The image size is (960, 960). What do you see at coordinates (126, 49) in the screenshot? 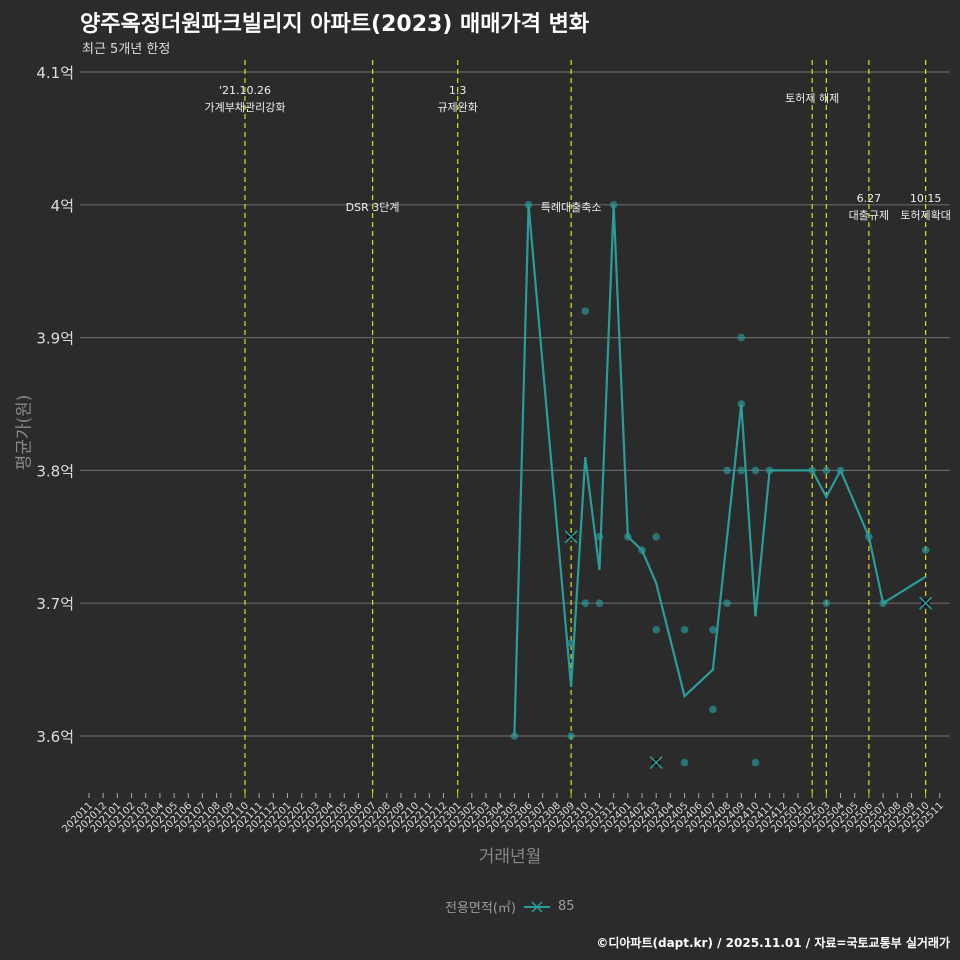
I see `chart-subtitle: 최근 5개년 한정` at bounding box center [126, 49].